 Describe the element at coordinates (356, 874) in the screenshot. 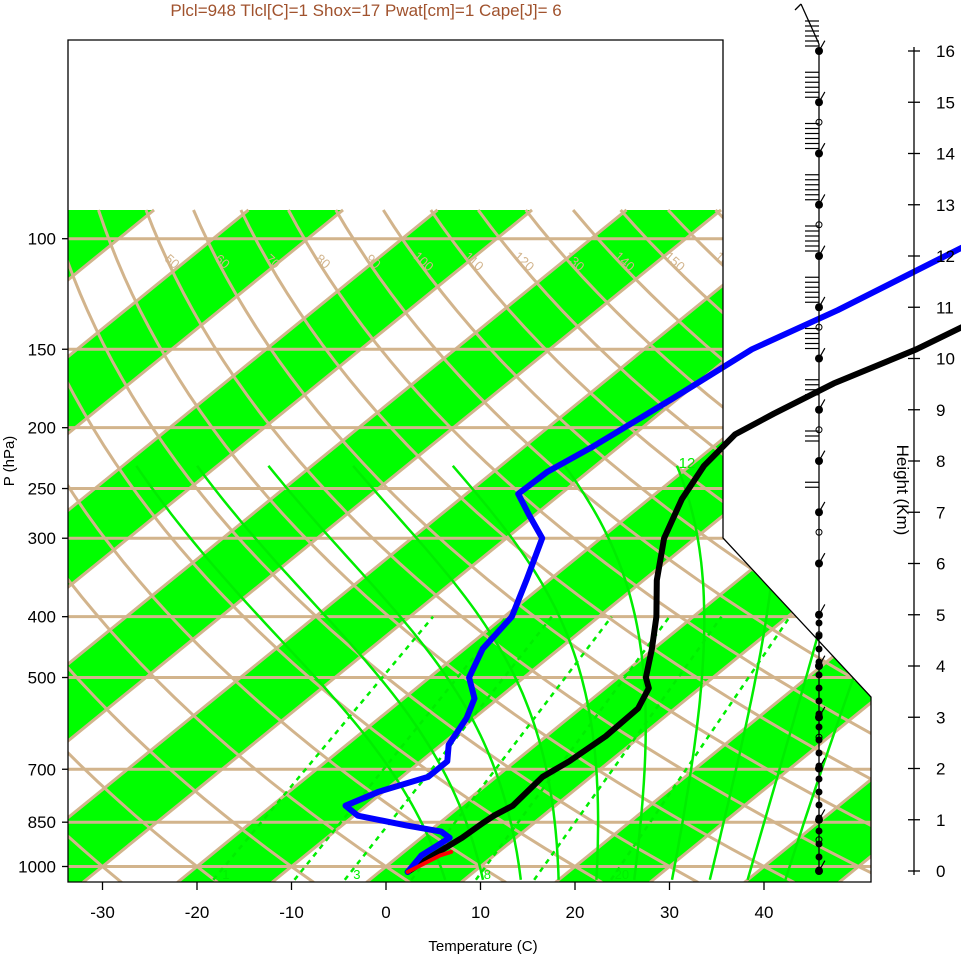

I see `mixing-ratio-label: 3` at that location.